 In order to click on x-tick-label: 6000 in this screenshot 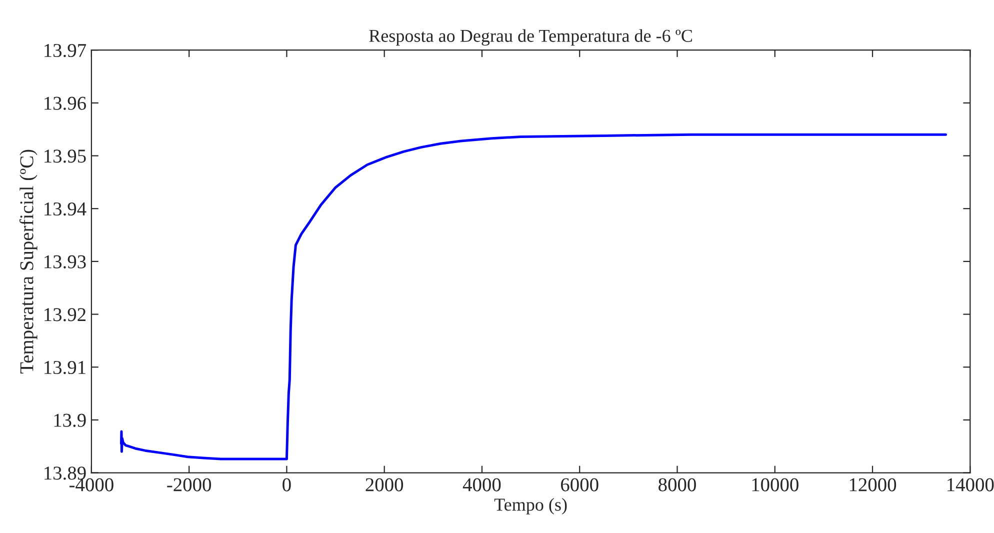, I will do `click(579, 485)`.